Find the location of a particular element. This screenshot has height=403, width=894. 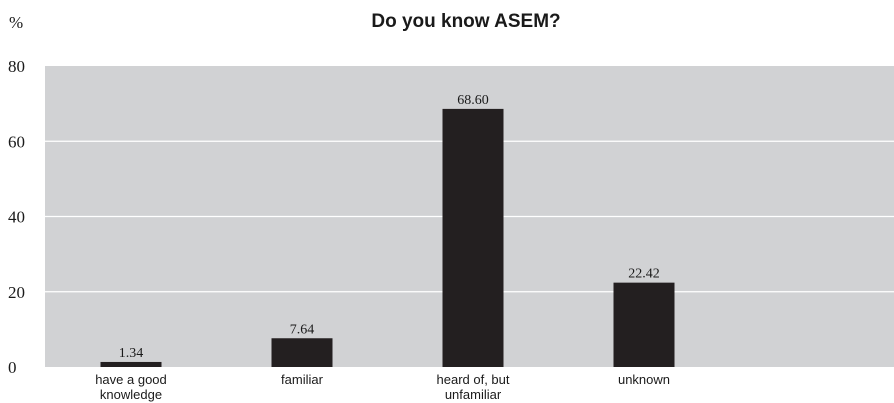

data-label: 1.34 is located at coordinates (131, 353).